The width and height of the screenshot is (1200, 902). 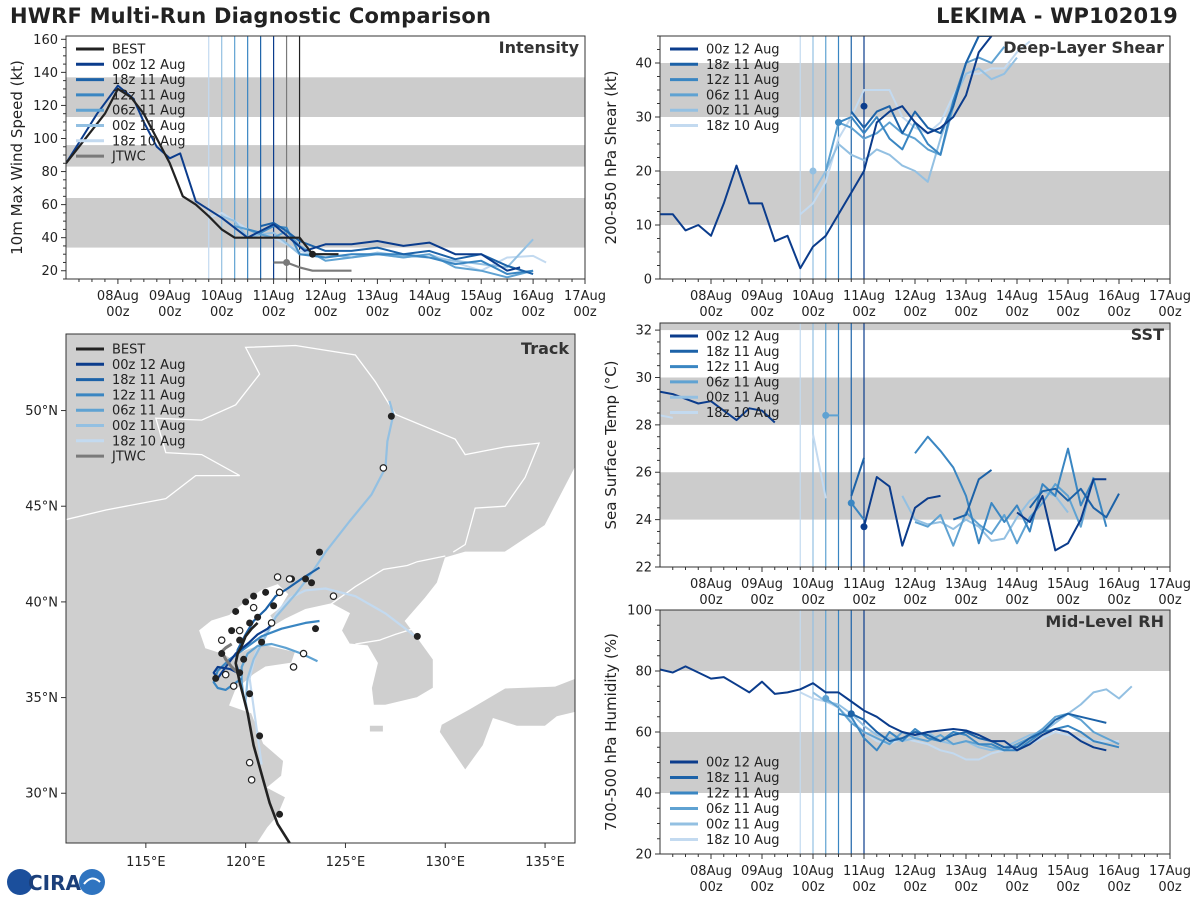 What do you see at coordinates (49, 205) in the screenshot?
I see `y-tick-label: 60` at bounding box center [49, 205].